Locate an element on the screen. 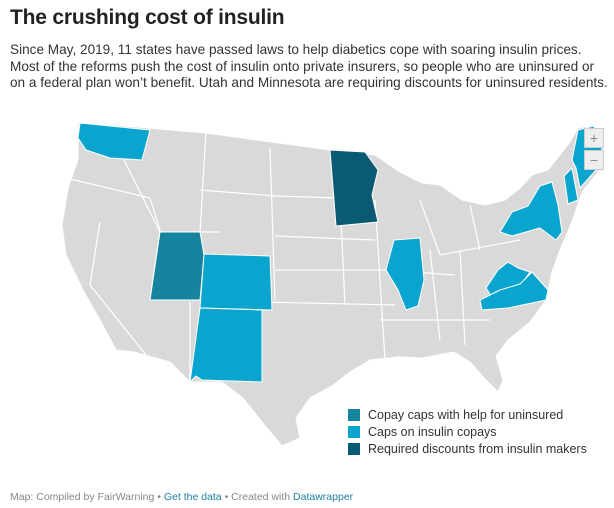  legend-label: Copay caps with help for uninsured is located at coordinates (466, 414).